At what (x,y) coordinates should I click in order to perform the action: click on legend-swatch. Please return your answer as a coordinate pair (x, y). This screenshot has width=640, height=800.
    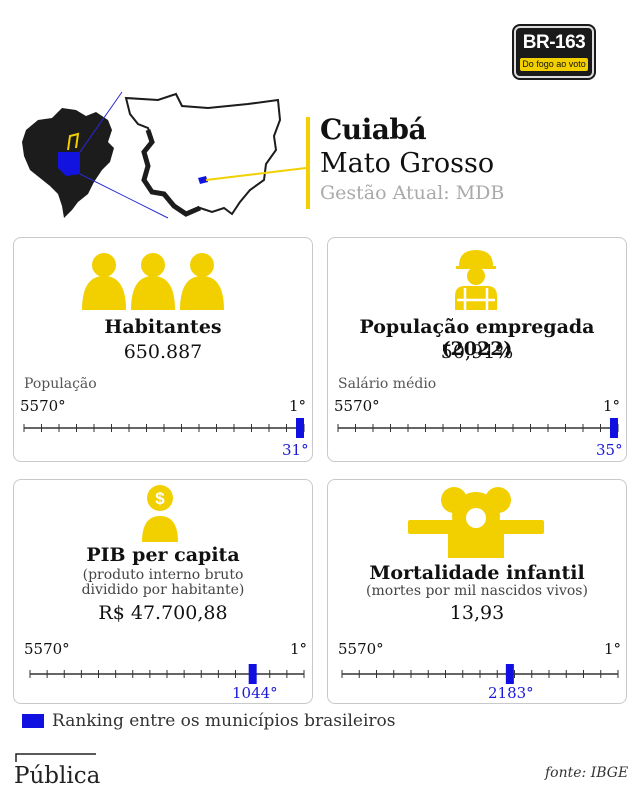
    Looking at the image, I should click on (33, 721).